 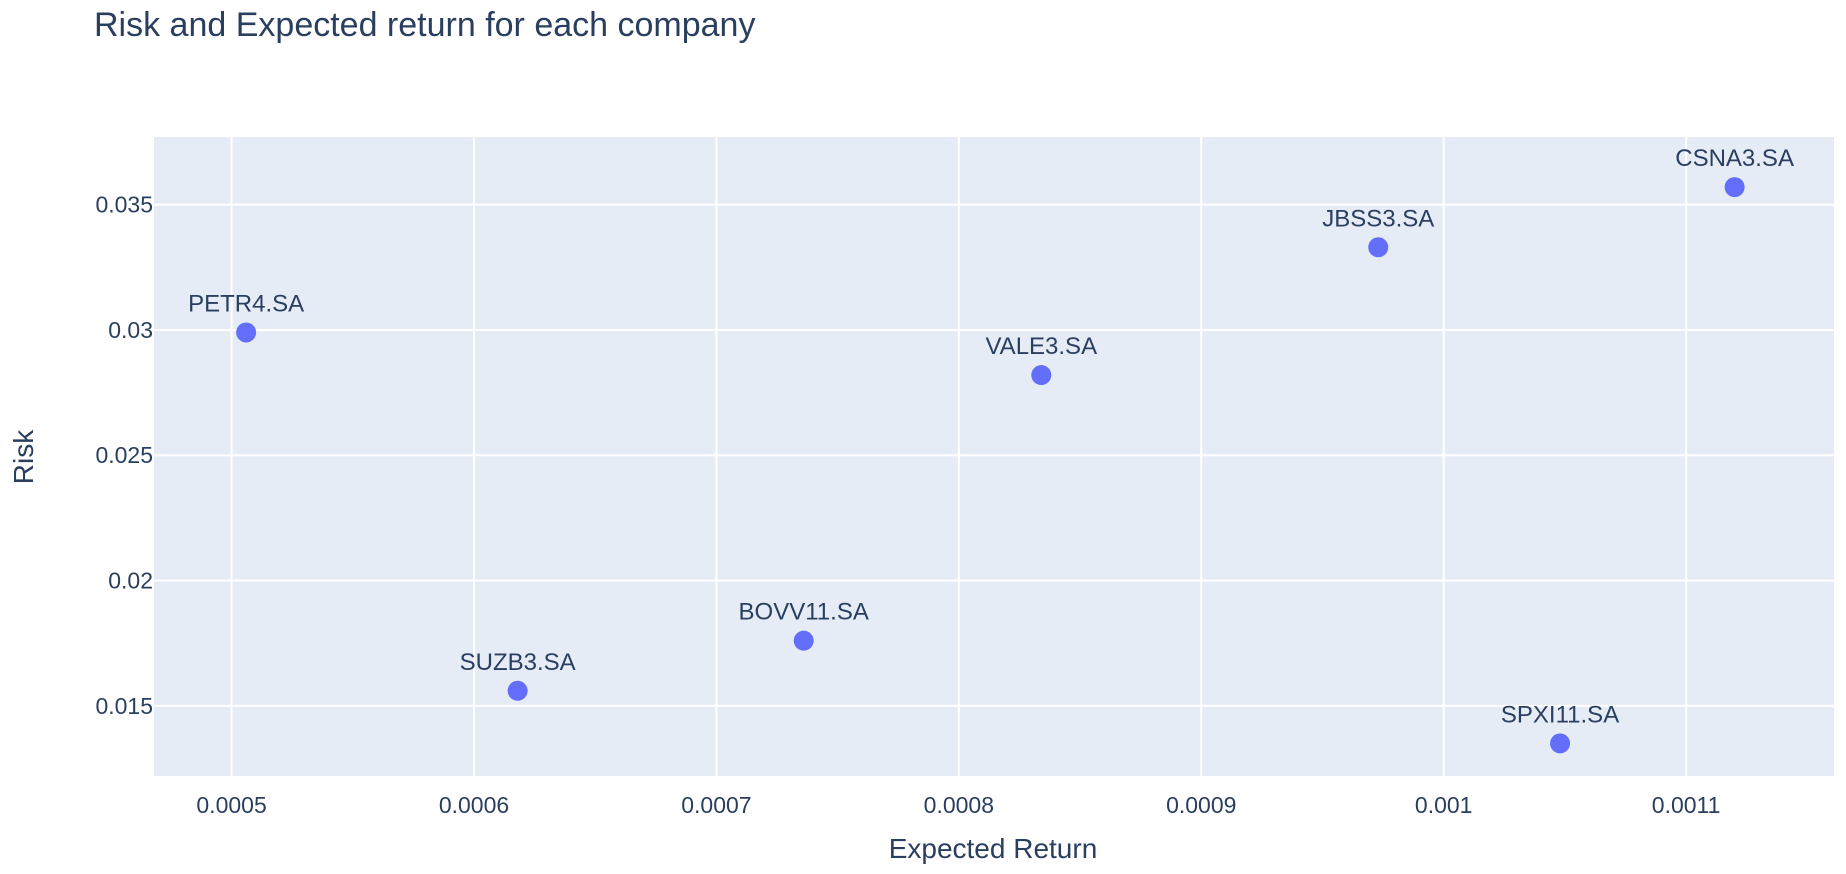 I want to click on data-point-label: VALE3.SA, so click(x=1041, y=346).